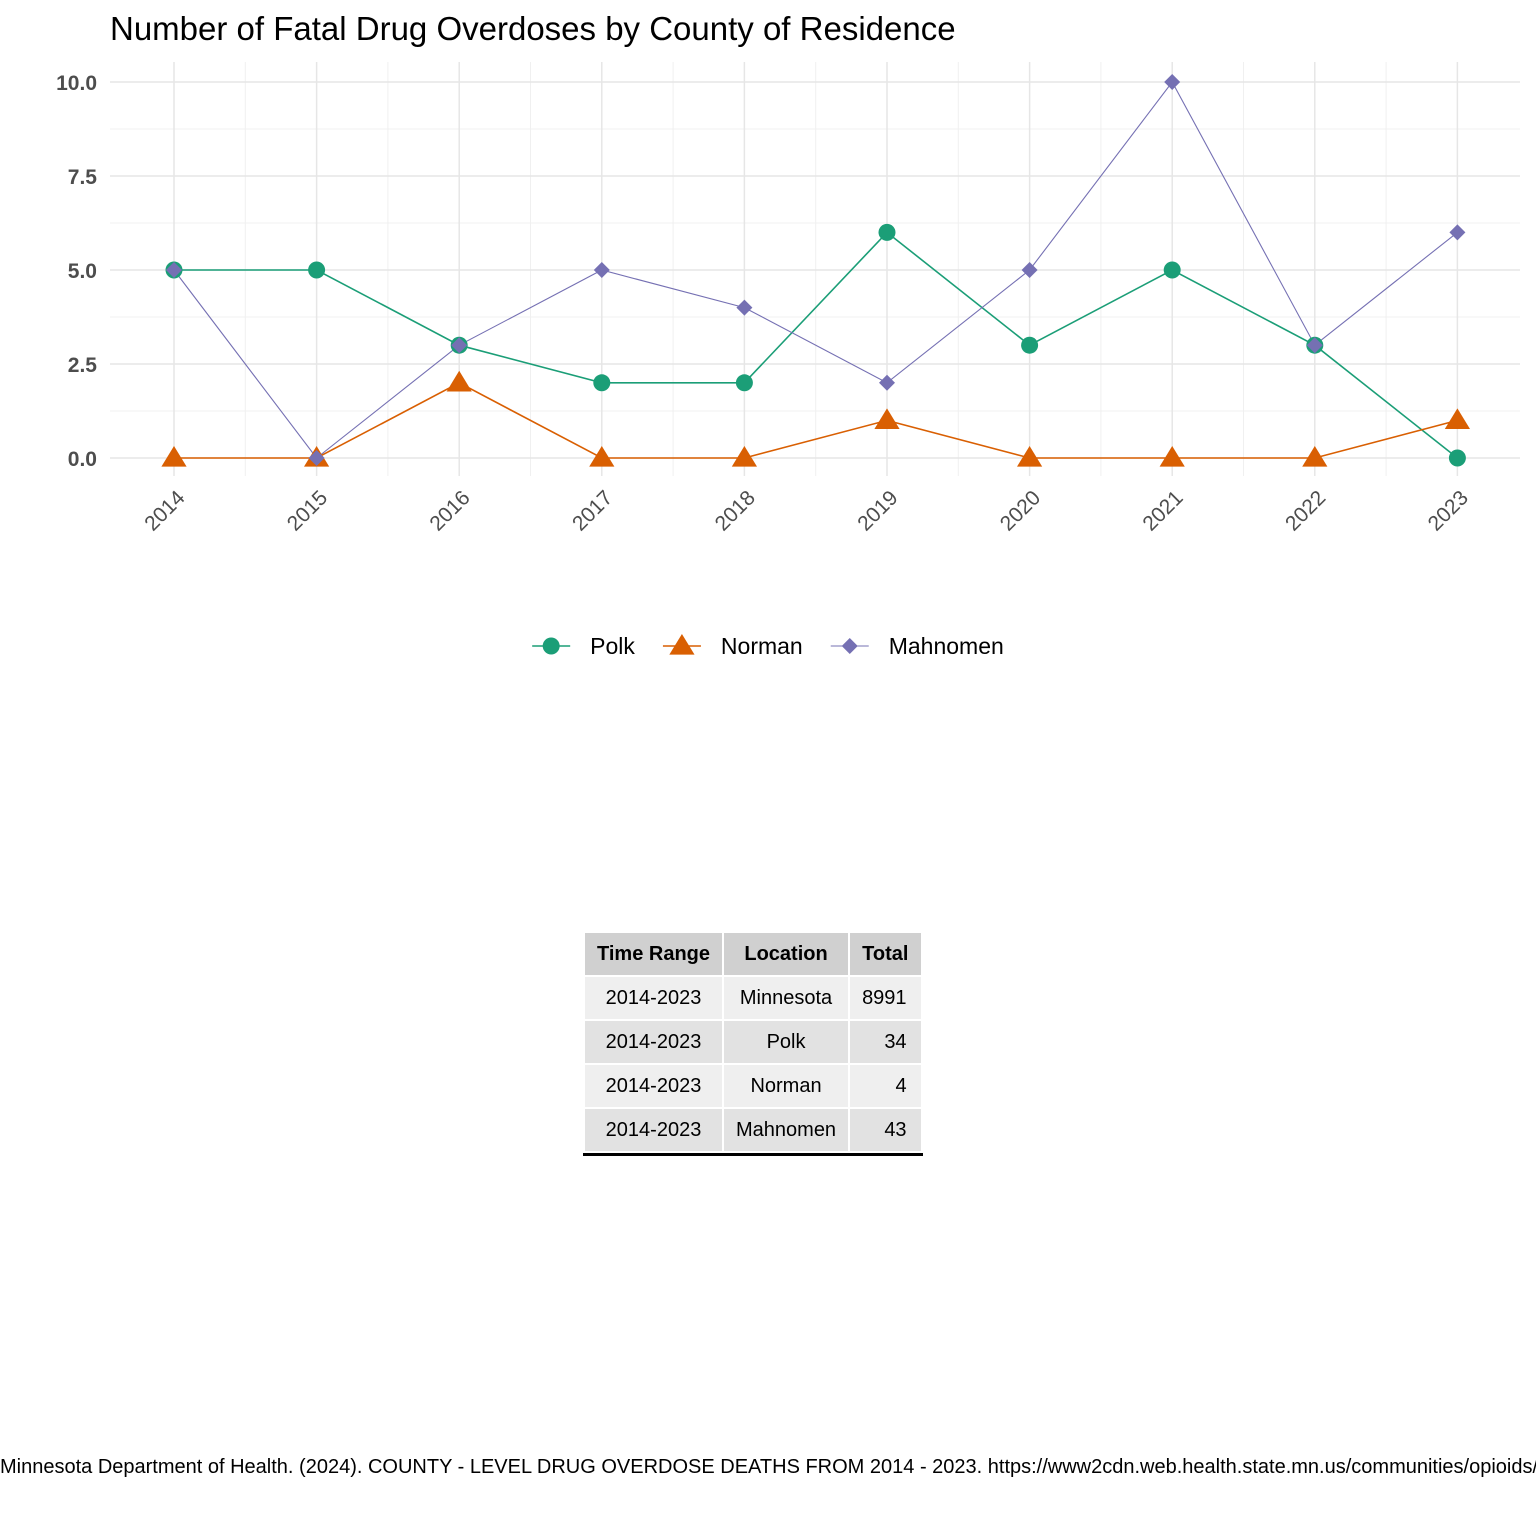  Describe the element at coordinates (786, 1086) in the screenshot. I see `cell-location: Norman` at that location.